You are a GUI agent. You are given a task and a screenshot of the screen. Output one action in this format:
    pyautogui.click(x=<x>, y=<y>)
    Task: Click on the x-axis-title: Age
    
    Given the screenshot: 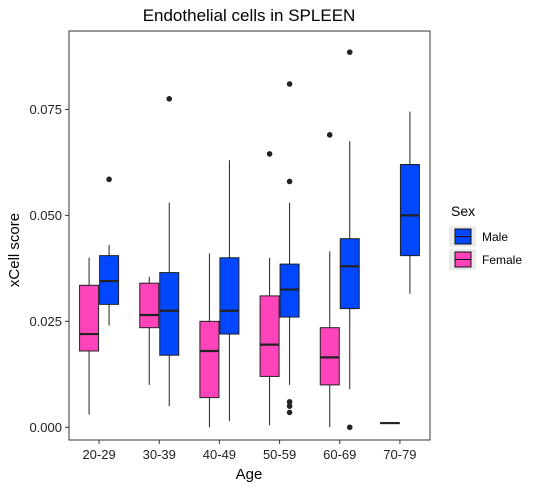 What is the action you would take?
    pyautogui.click(x=249, y=474)
    